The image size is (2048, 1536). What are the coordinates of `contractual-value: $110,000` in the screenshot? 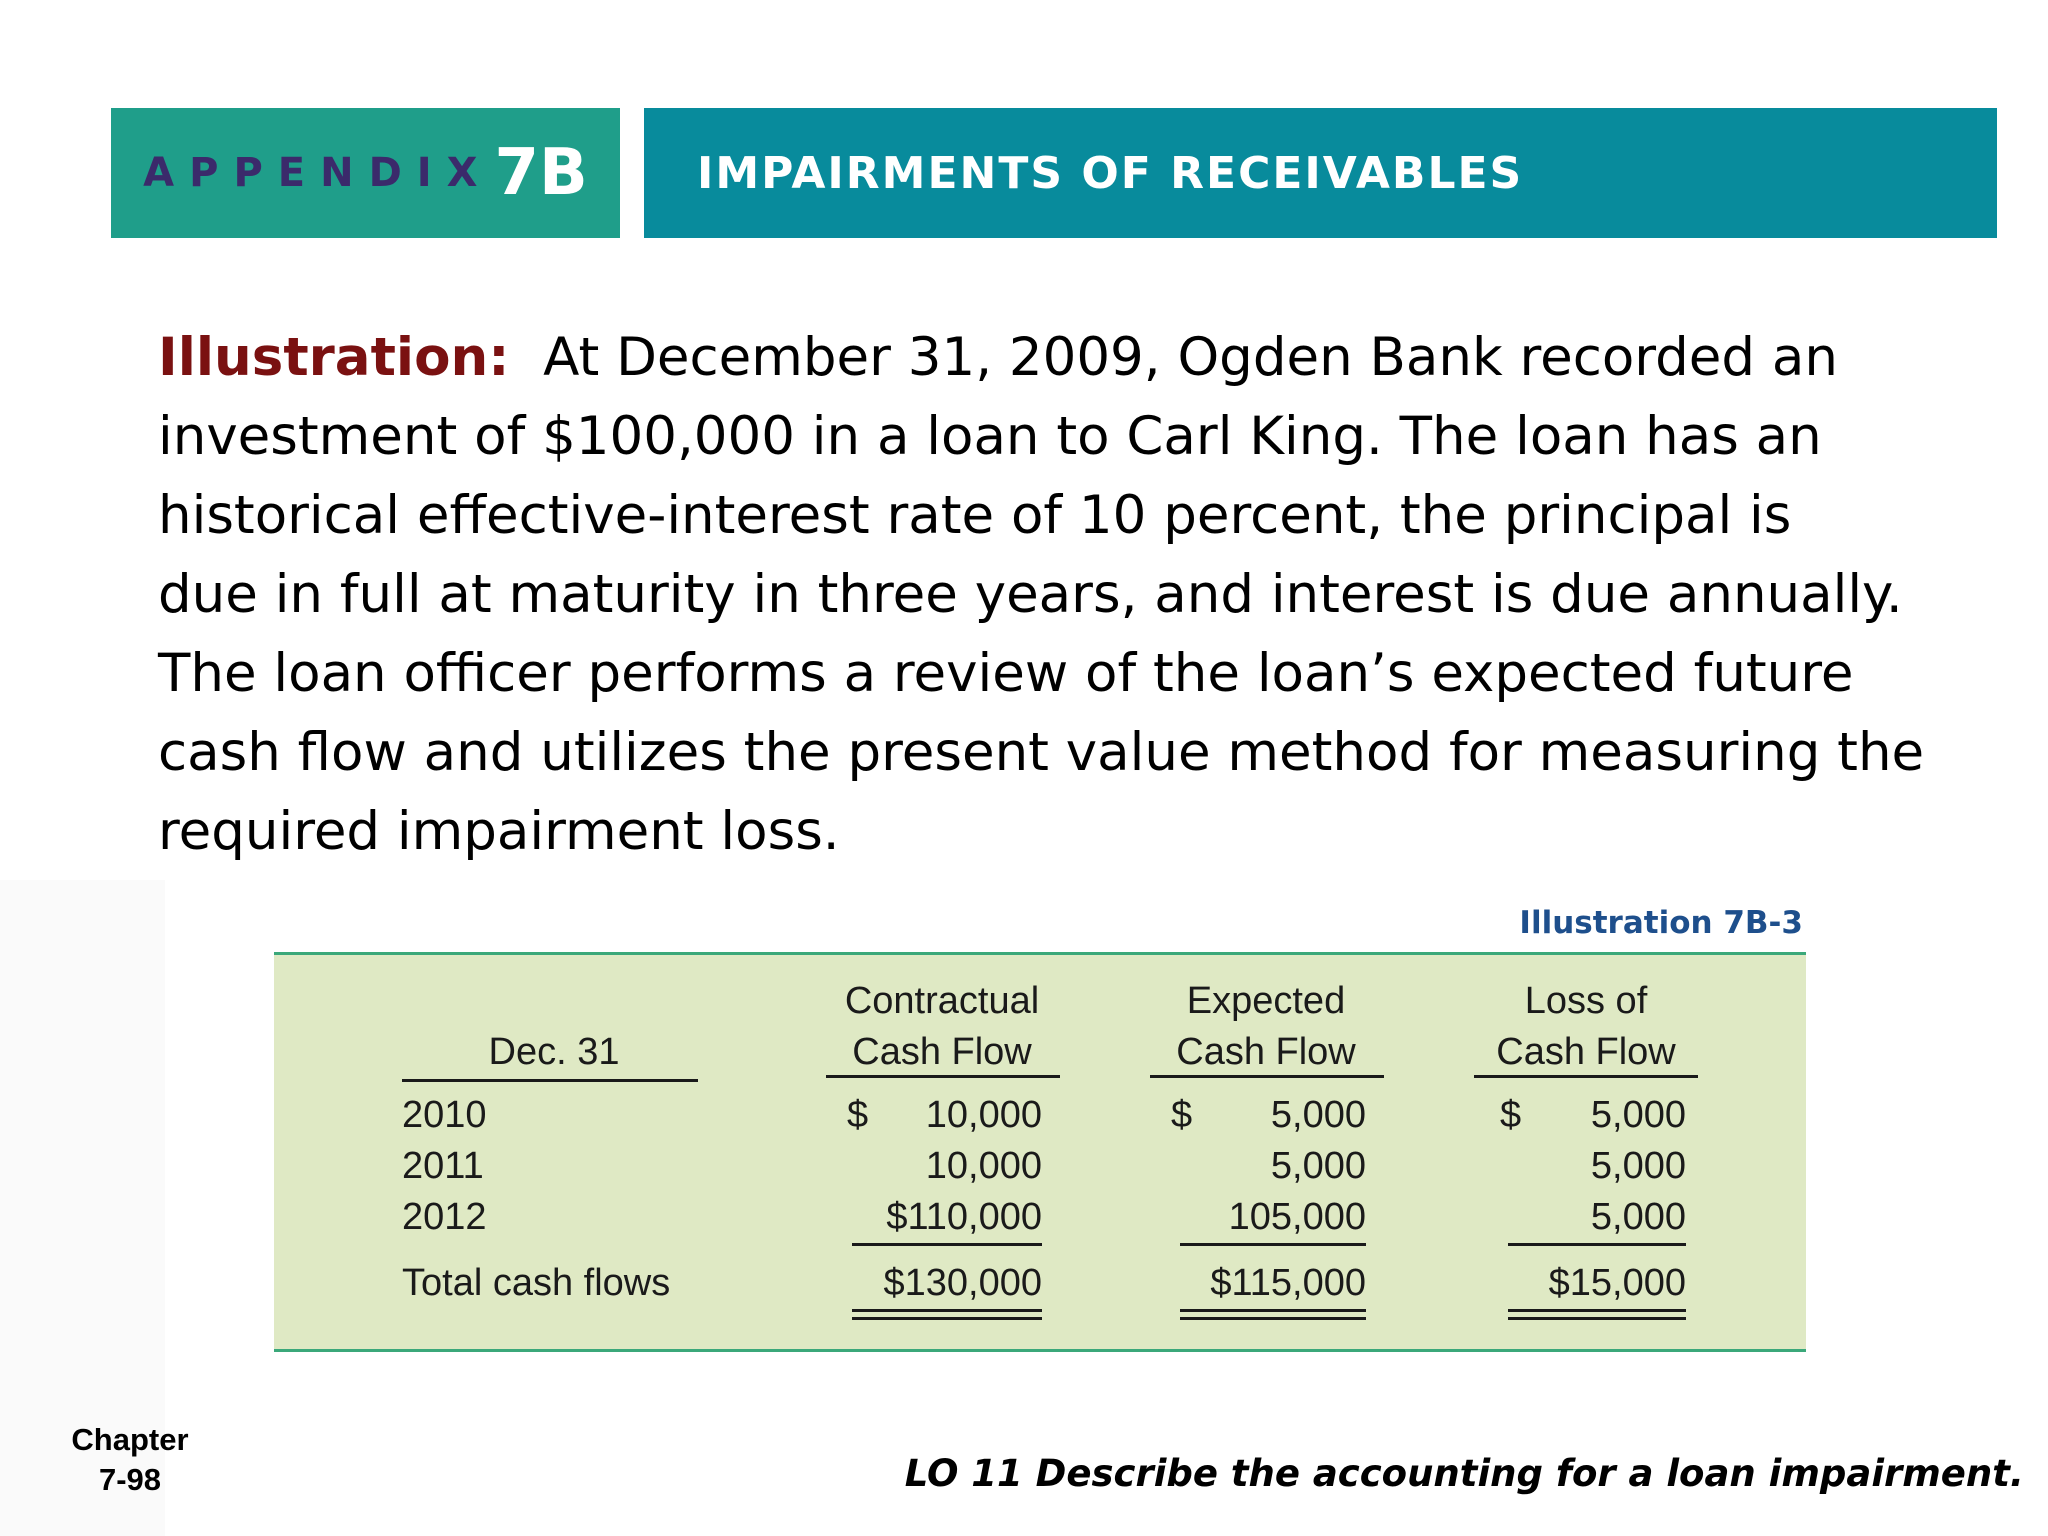 It's located at (964, 1217).